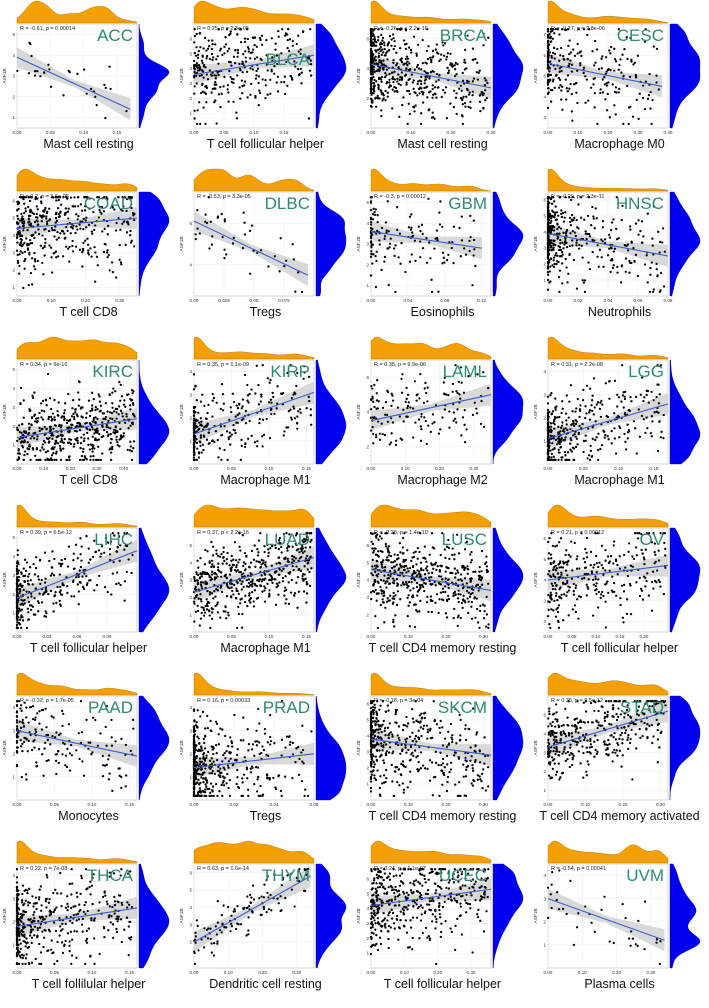  I want to click on data-points, so click(76, 416).